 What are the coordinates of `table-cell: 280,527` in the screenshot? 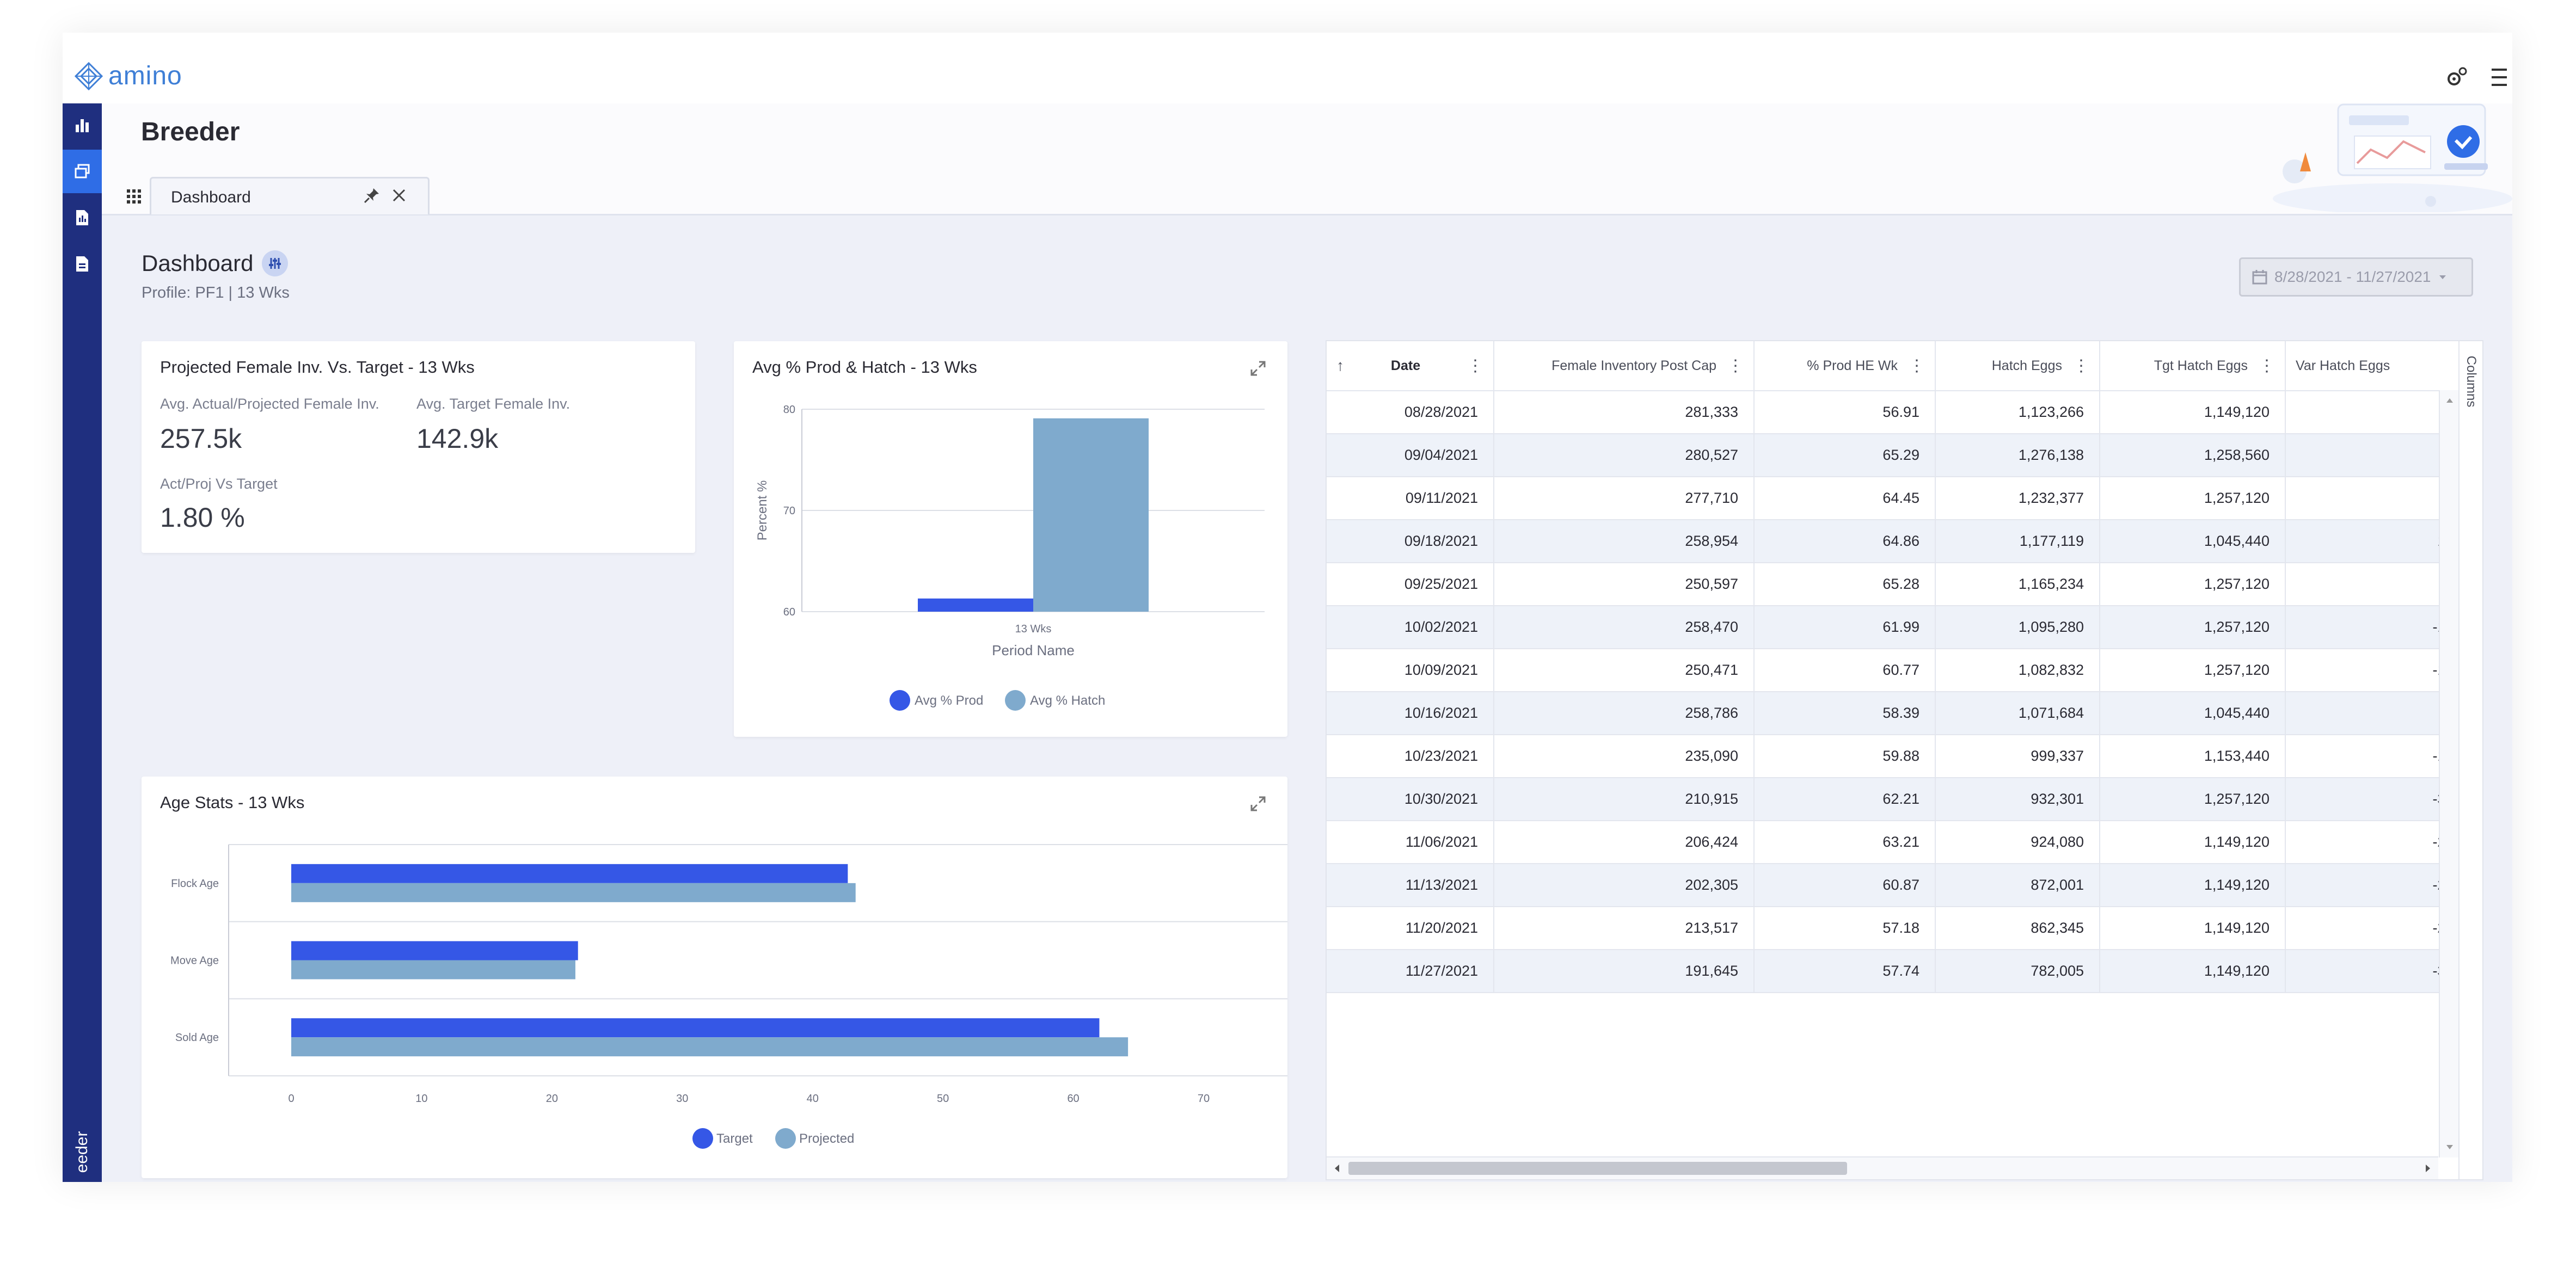 It's located at (1624, 456).